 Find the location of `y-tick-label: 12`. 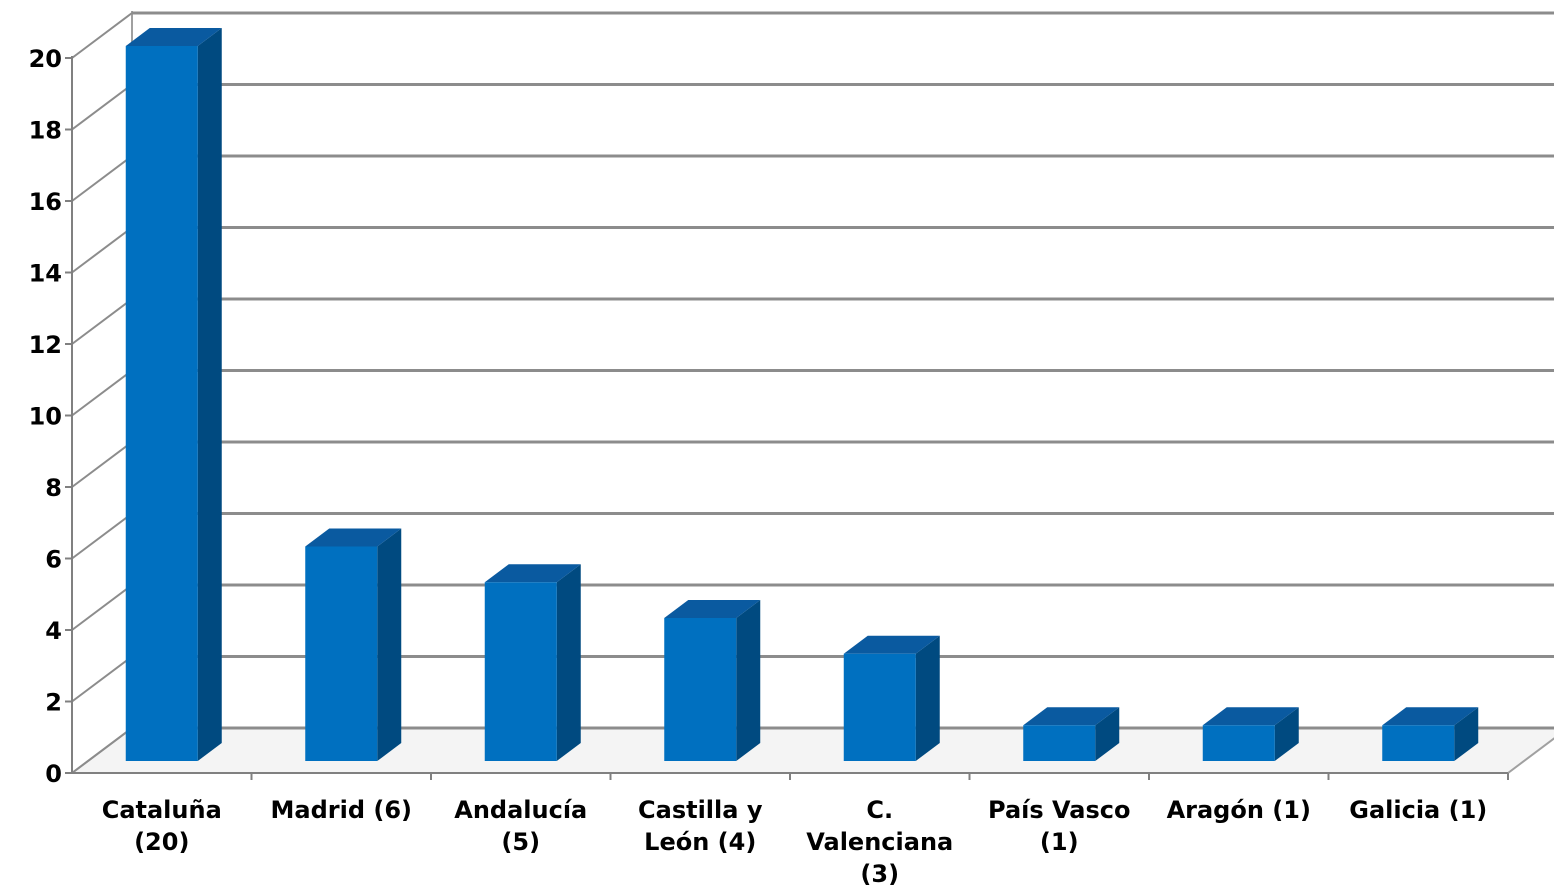

y-tick-label: 12 is located at coordinates (45, 345).